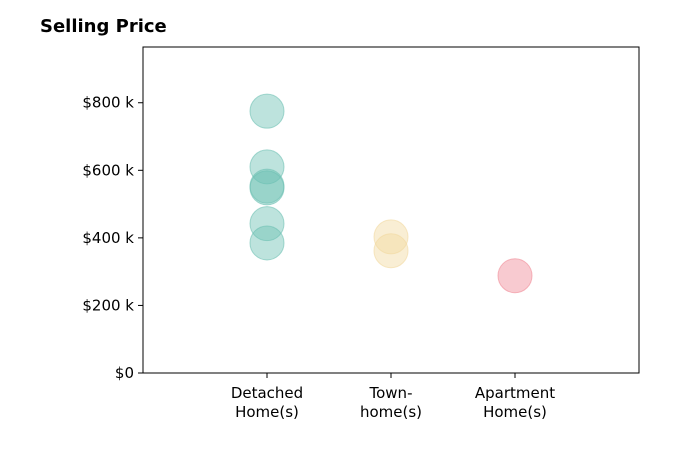 The width and height of the screenshot is (679, 462). What do you see at coordinates (515, 402) in the screenshot?
I see `x-tick-label: Apartment Home(s)` at bounding box center [515, 402].